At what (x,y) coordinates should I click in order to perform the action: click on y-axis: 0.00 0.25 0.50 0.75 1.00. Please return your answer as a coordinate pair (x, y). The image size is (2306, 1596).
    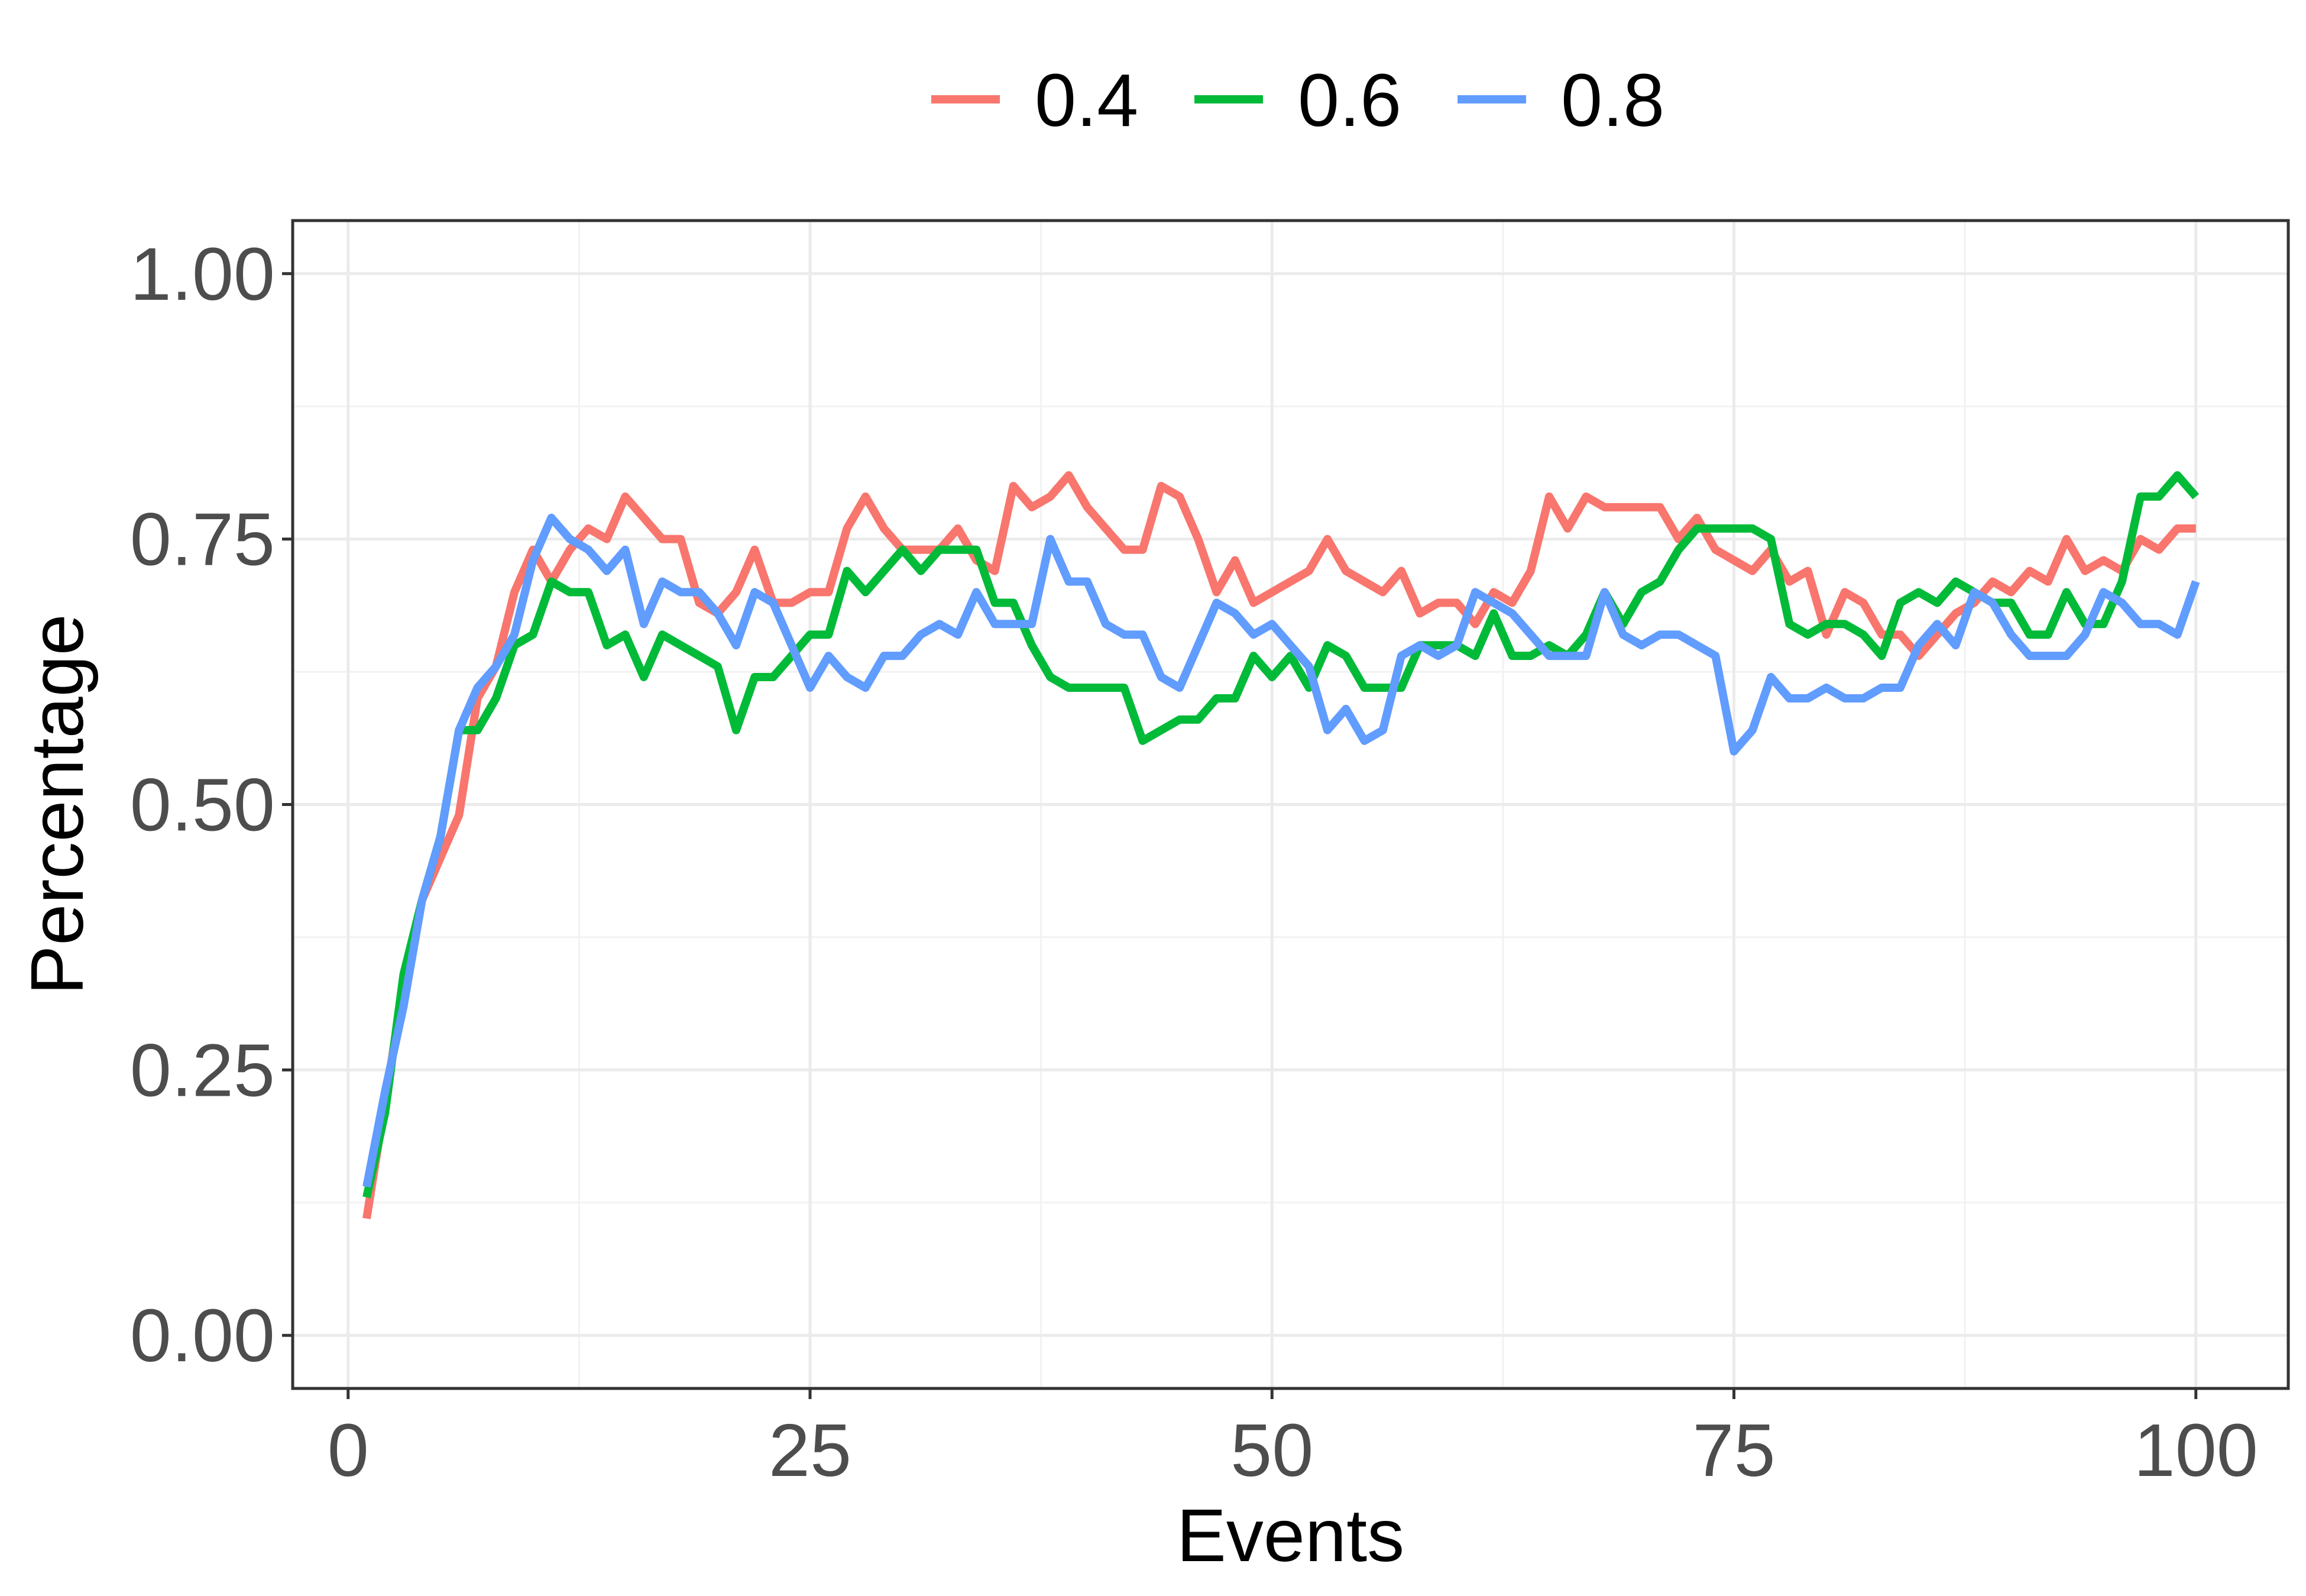
    Looking at the image, I should click on (211, 804).